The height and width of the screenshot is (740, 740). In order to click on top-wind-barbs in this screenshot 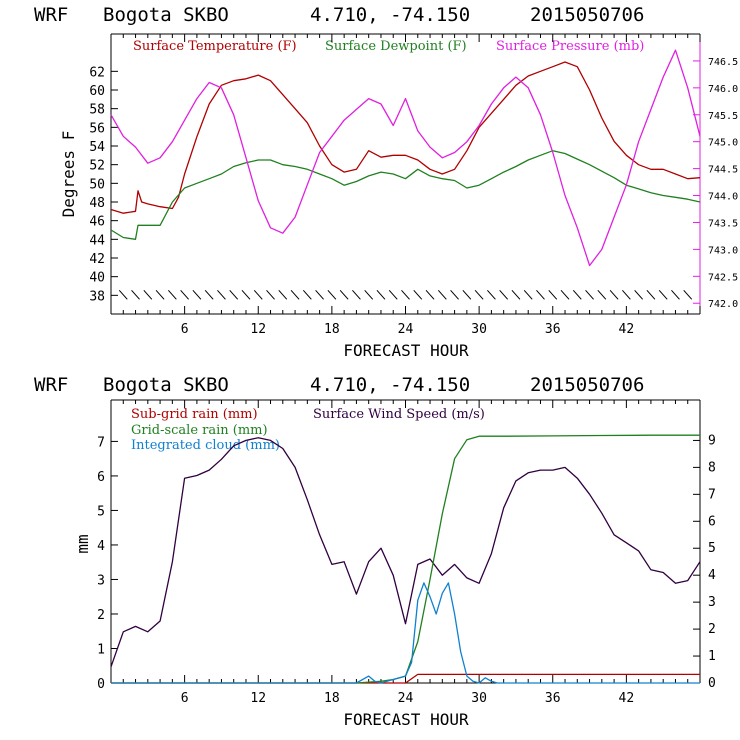, I will do `click(405, 295)`.